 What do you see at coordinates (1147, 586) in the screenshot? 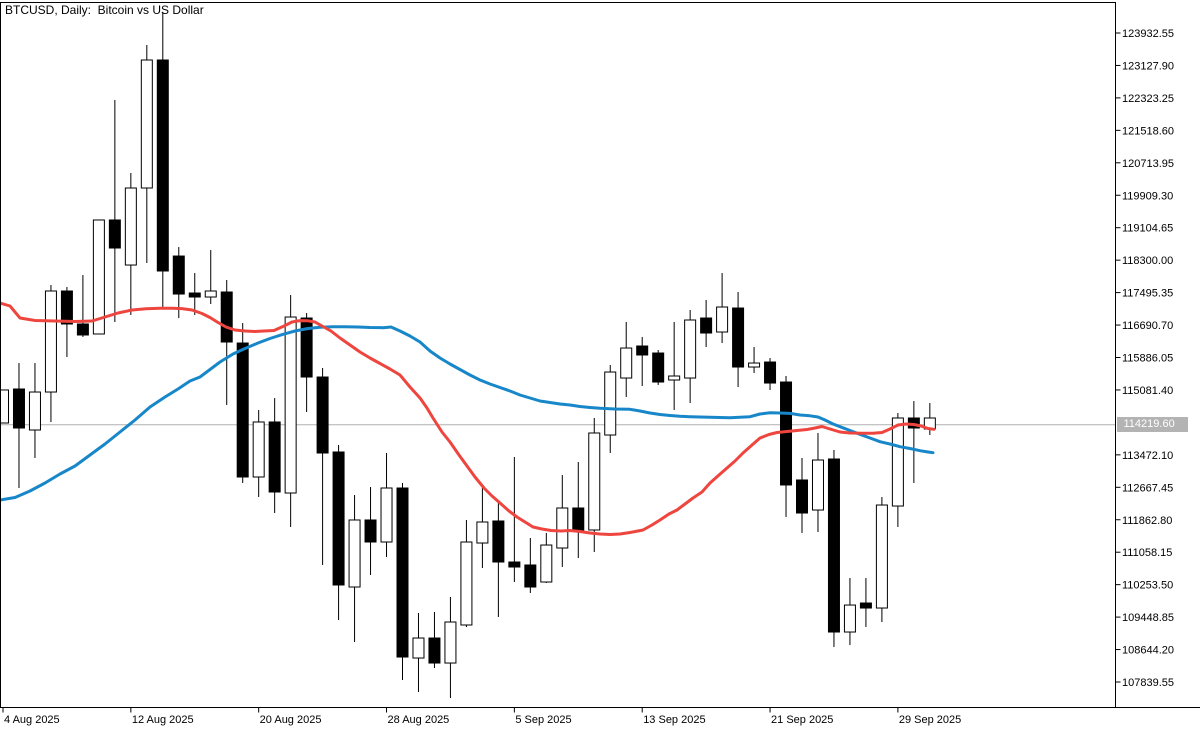
I see `y-axis-label: 110253.50` at bounding box center [1147, 586].